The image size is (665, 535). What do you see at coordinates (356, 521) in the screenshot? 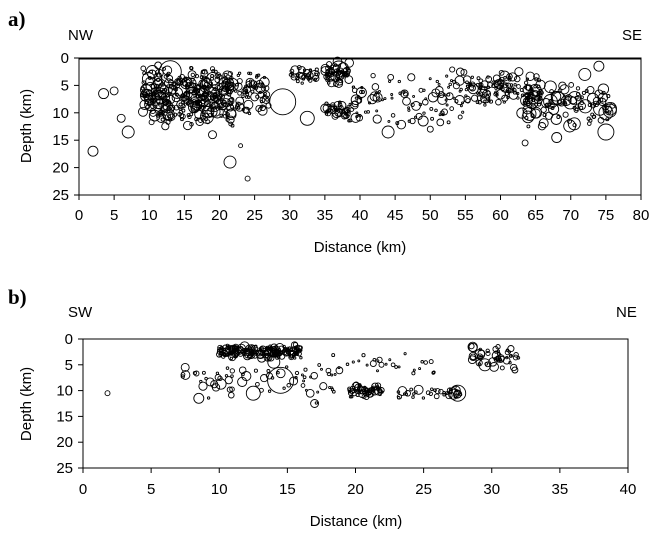
I see `panel-b-x-axis-label: Distance (km)` at bounding box center [356, 521].